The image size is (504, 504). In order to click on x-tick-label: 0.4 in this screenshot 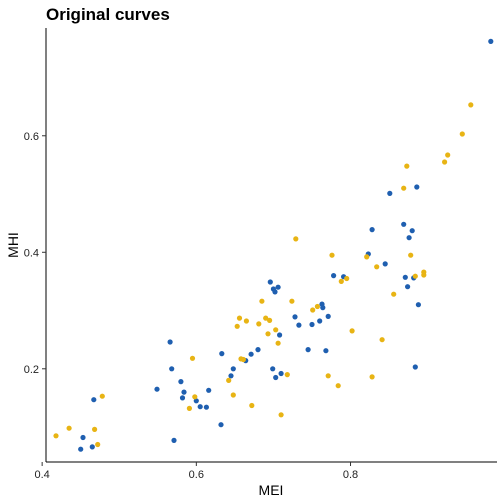, I will do `click(41, 475)`.